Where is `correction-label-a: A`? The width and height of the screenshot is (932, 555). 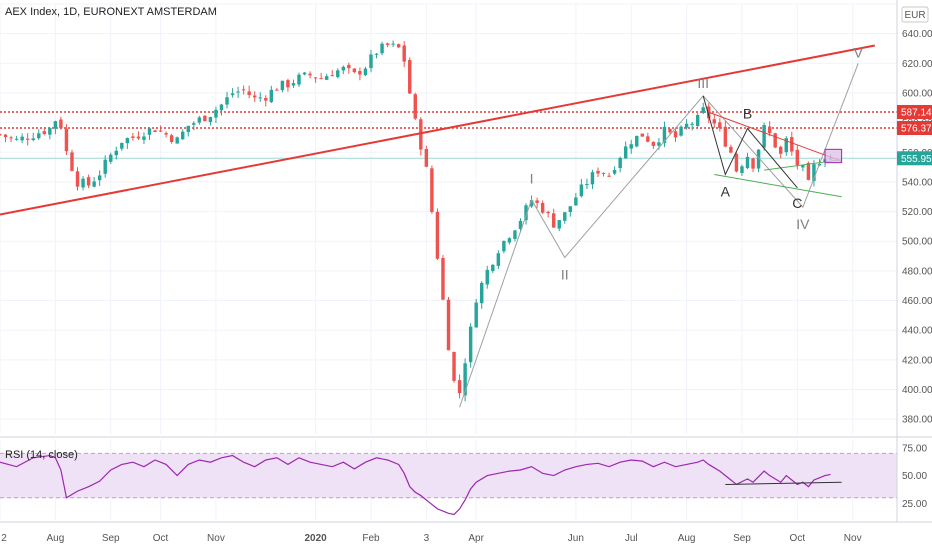
correction-label-a: A is located at coordinates (726, 192).